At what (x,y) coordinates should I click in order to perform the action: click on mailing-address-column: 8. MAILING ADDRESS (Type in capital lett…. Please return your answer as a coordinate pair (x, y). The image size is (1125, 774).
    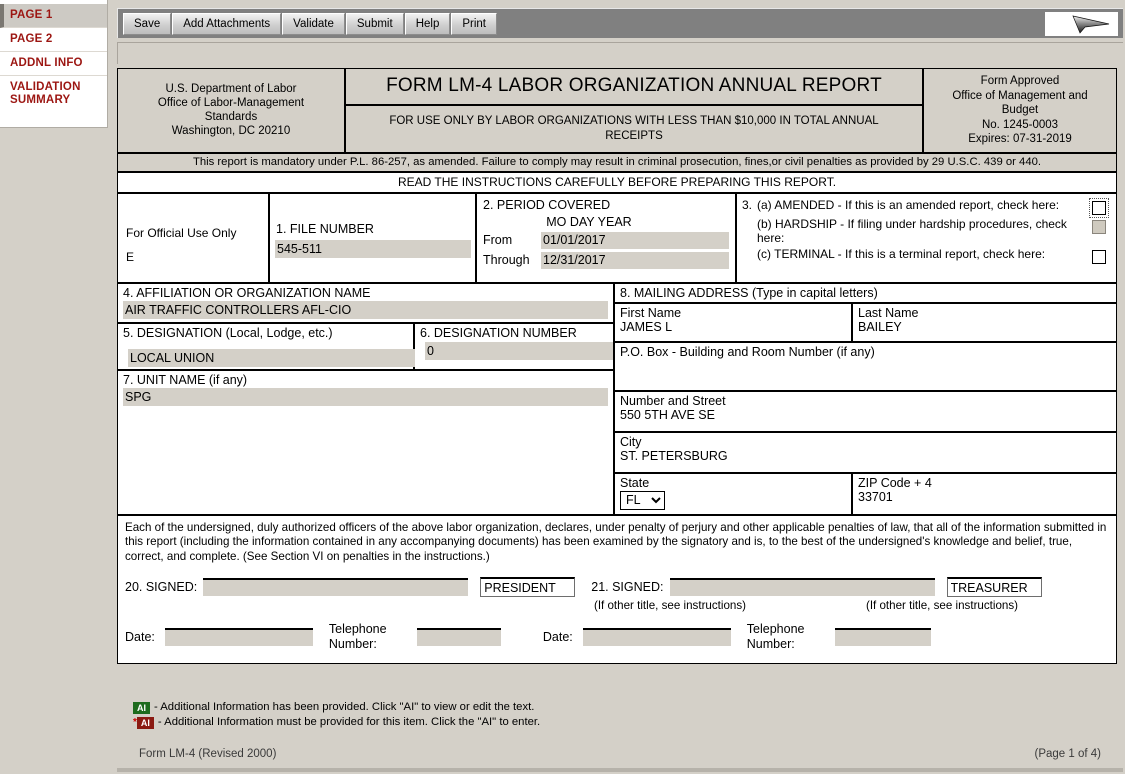
    Looking at the image, I should click on (865, 399).